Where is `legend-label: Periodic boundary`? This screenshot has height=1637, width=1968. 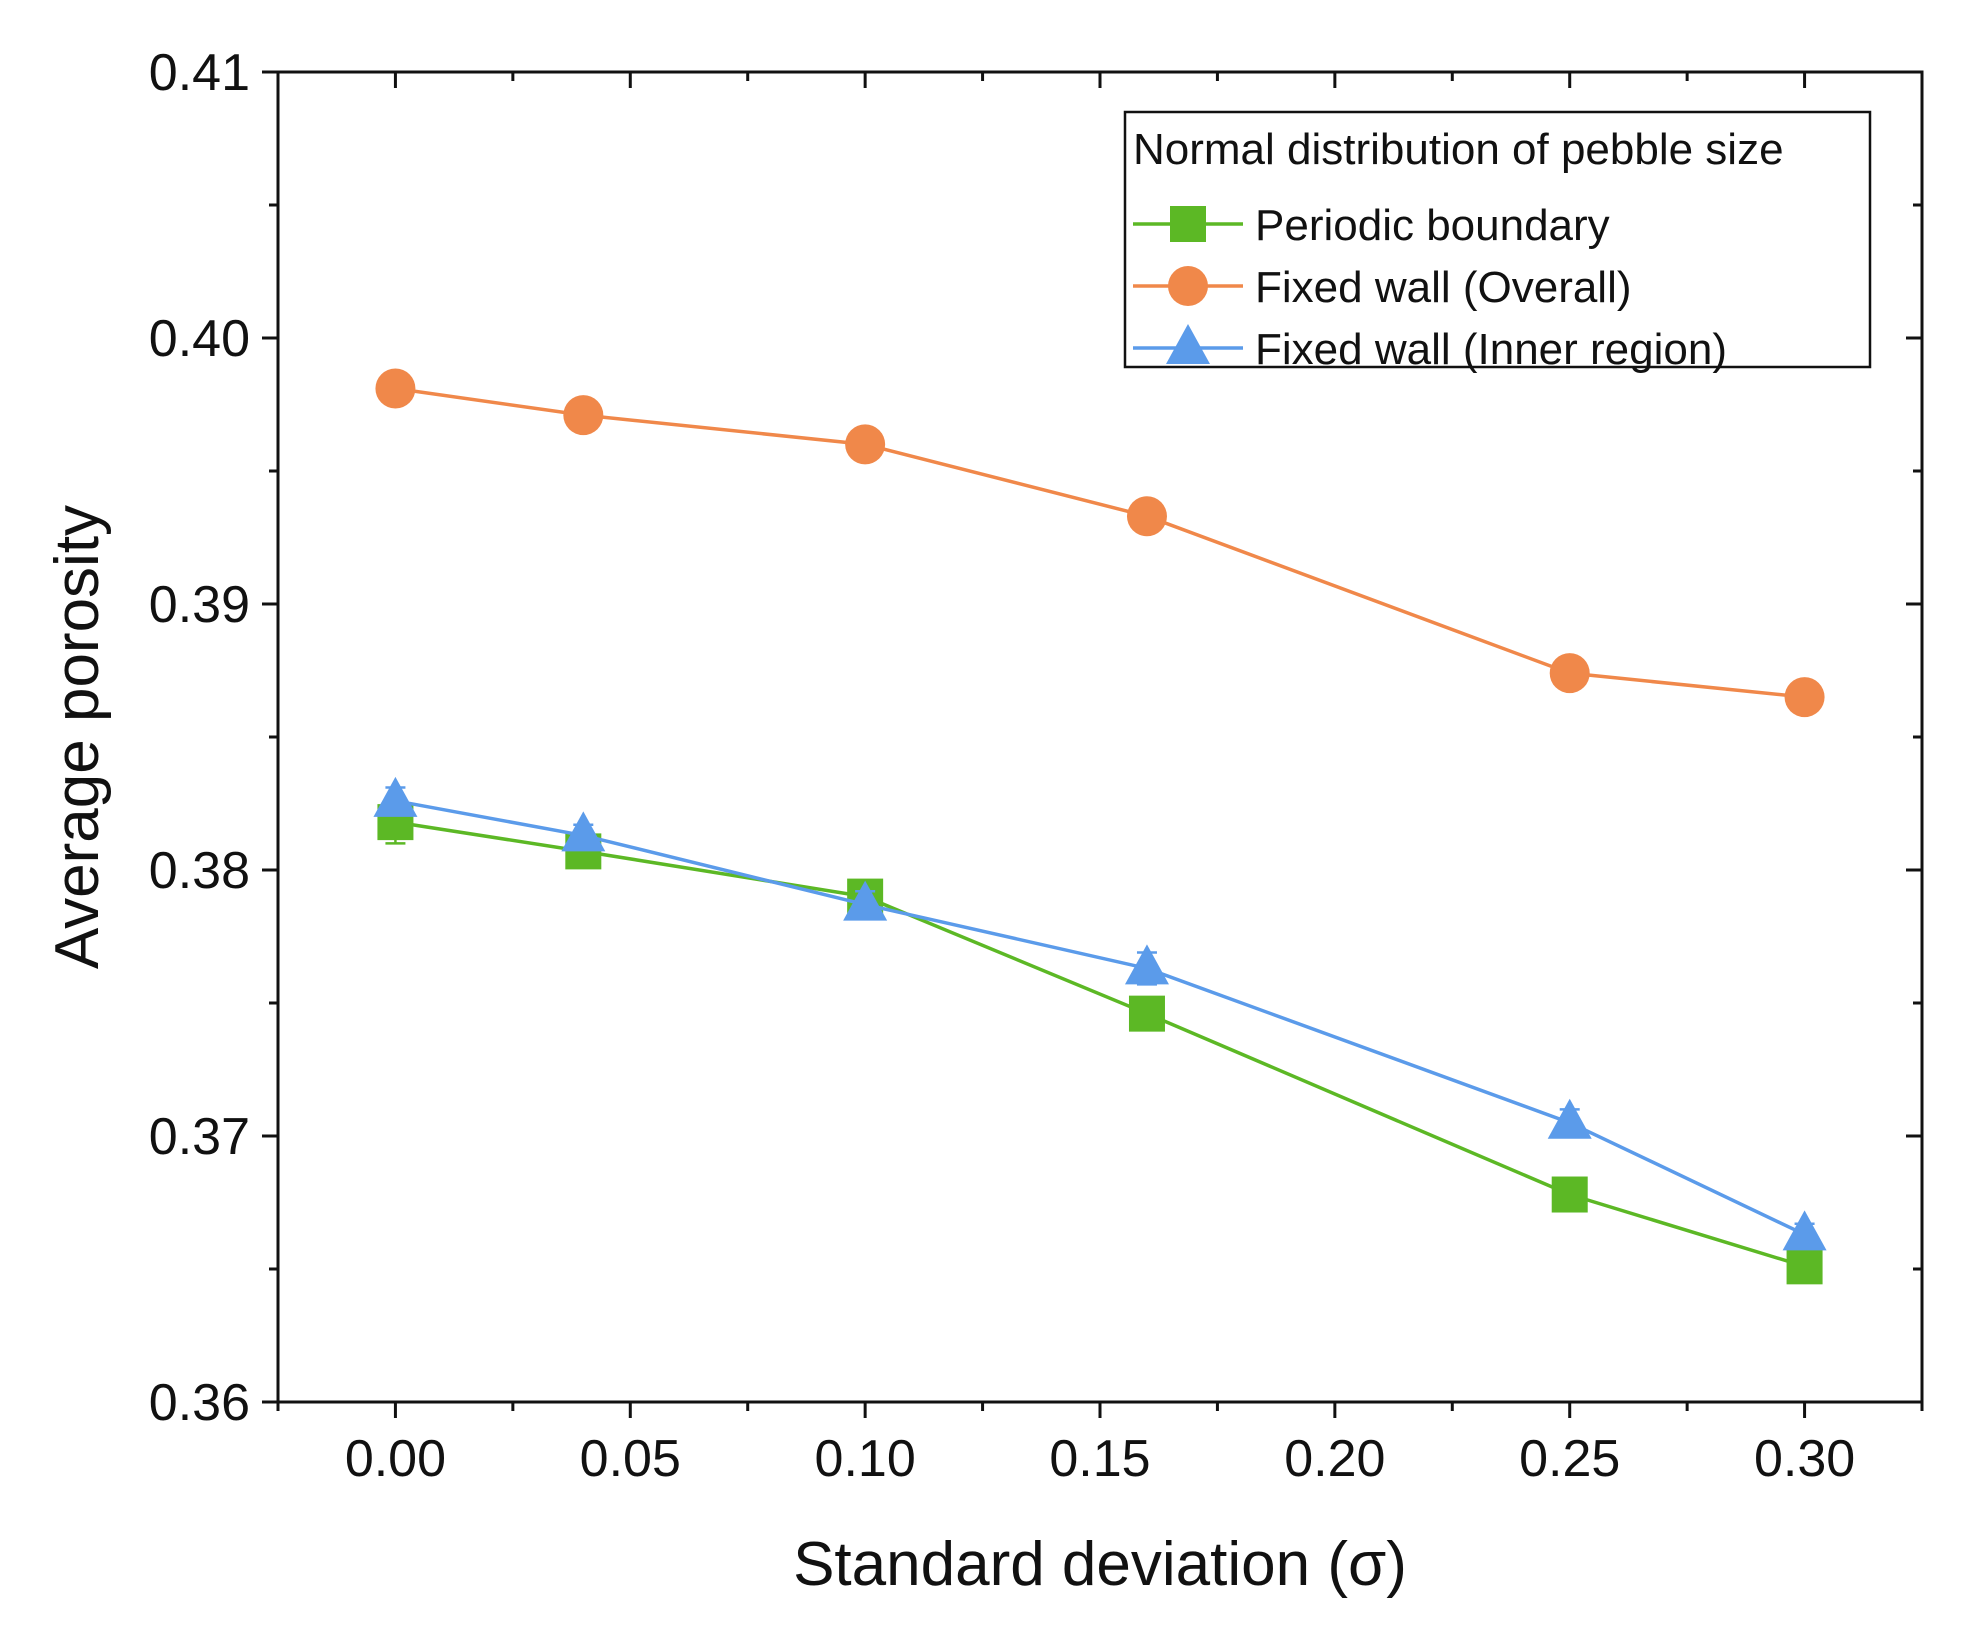
legend-label: Periodic boundary is located at coordinates (1432, 225).